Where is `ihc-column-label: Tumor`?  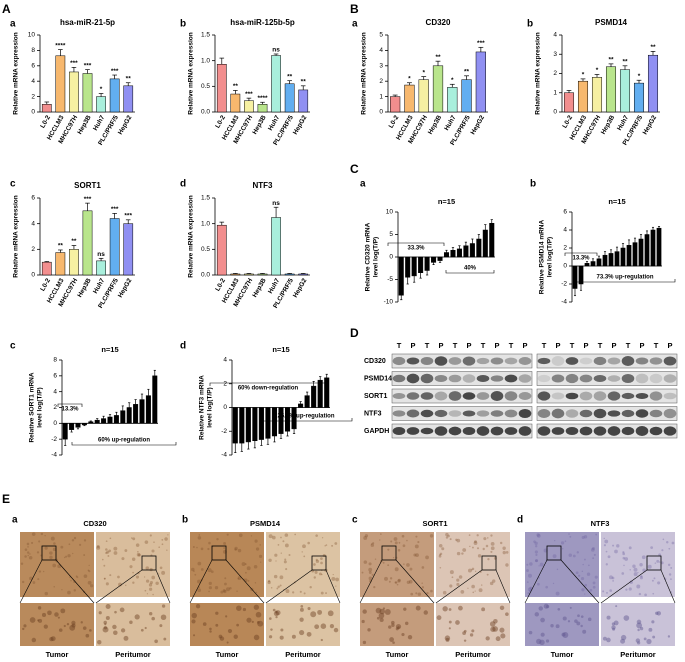 ihc-column-label: Tumor is located at coordinates (57, 654).